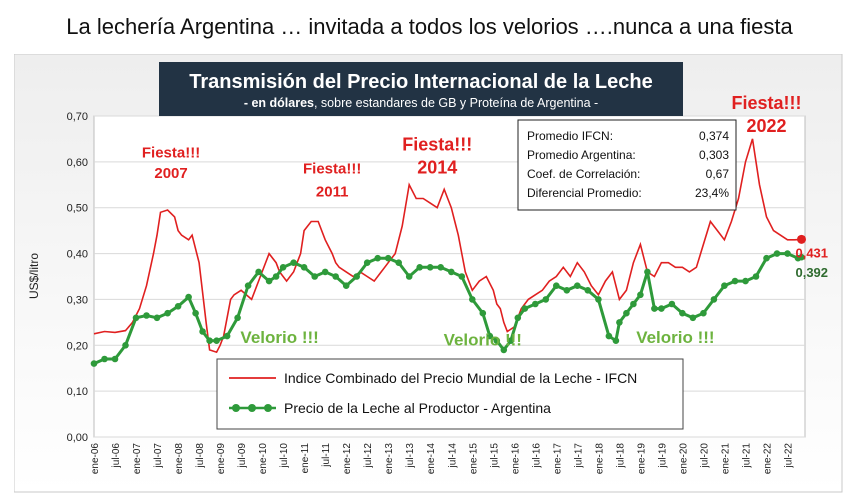 The width and height of the screenshot is (859, 501). I want to click on x-tick-label: ene-15, so click(473, 459).